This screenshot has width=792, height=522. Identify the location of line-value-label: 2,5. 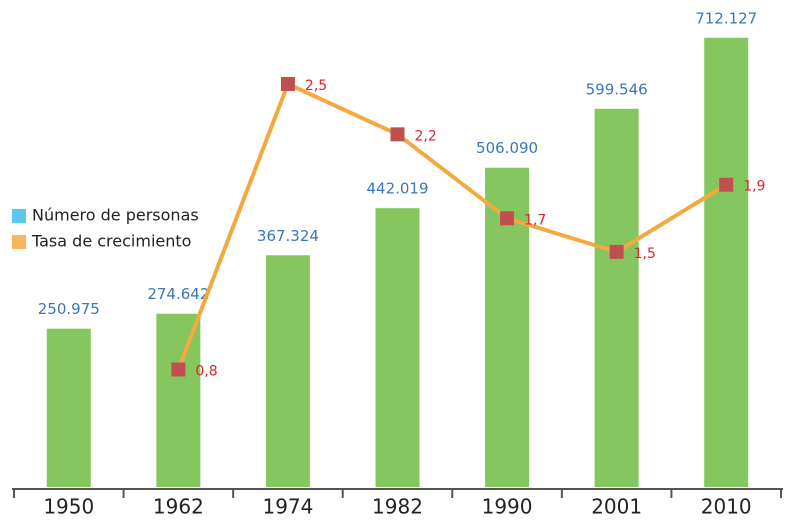
(316, 86).